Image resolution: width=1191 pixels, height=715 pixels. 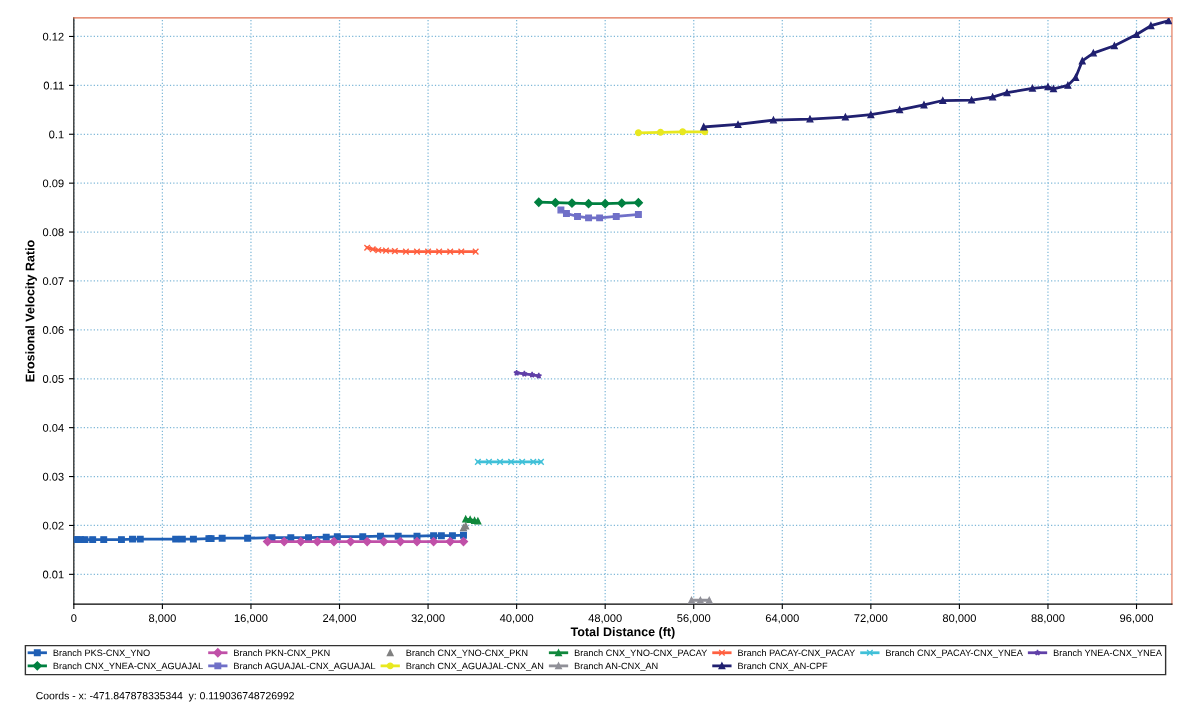 What do you see at coordinates (616, 666) in the screenshot?
I see `legend-label: Branch AN-CNX_AN` at bounding box center [616, 666].